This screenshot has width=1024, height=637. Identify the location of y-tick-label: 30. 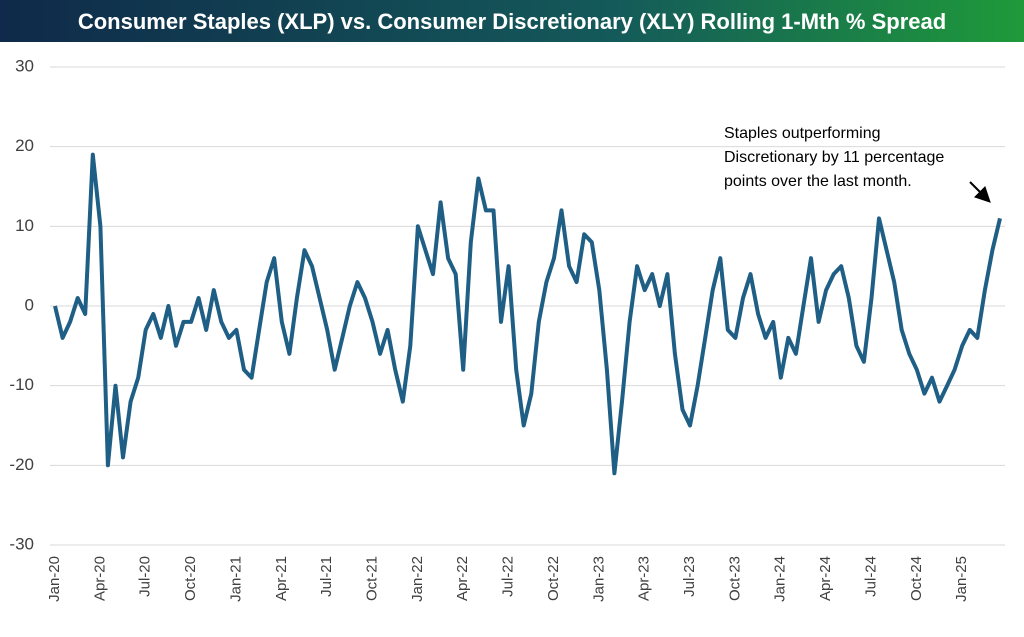
(24, 65).